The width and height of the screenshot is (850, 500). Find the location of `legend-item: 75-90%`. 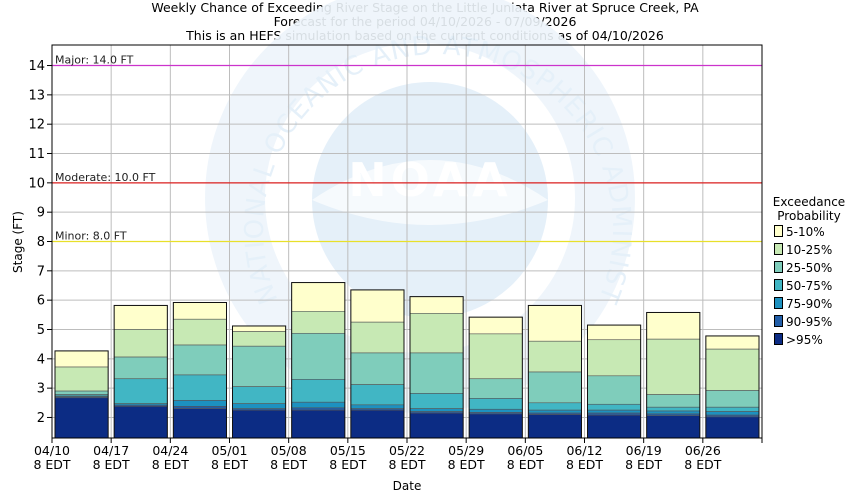

legend-item: 75-90% is located at coordinates (803, 304).